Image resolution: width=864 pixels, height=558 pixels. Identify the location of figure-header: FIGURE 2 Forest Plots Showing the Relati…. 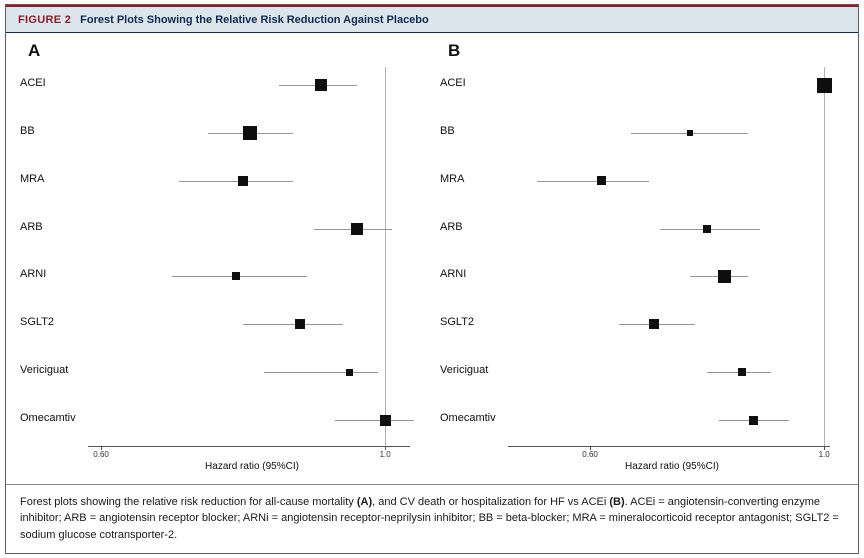
(432, 19).